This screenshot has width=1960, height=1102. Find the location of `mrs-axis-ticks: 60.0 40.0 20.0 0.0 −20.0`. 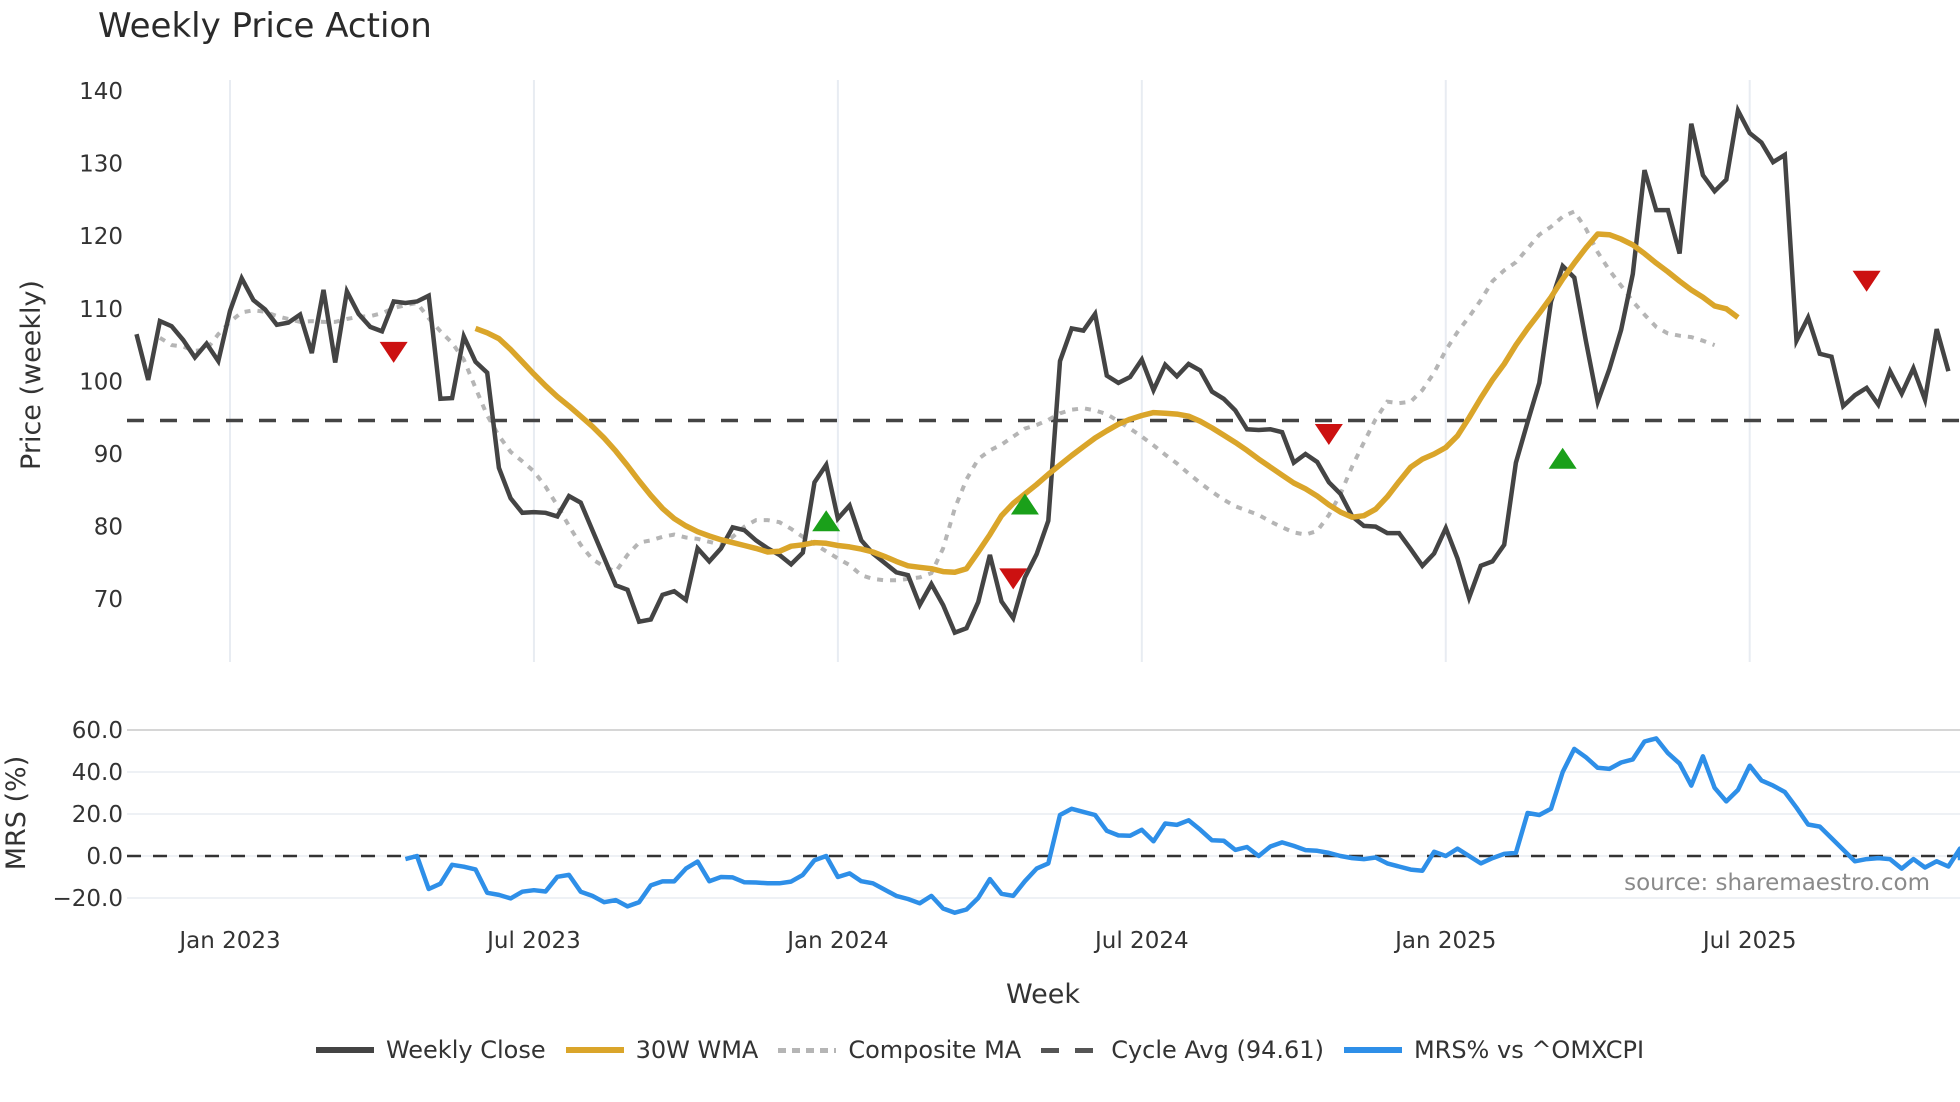

mrs-axis-ticks: 60.0 40.0 20.0 0.0 −20.0 is located at coordinates (88, 815).